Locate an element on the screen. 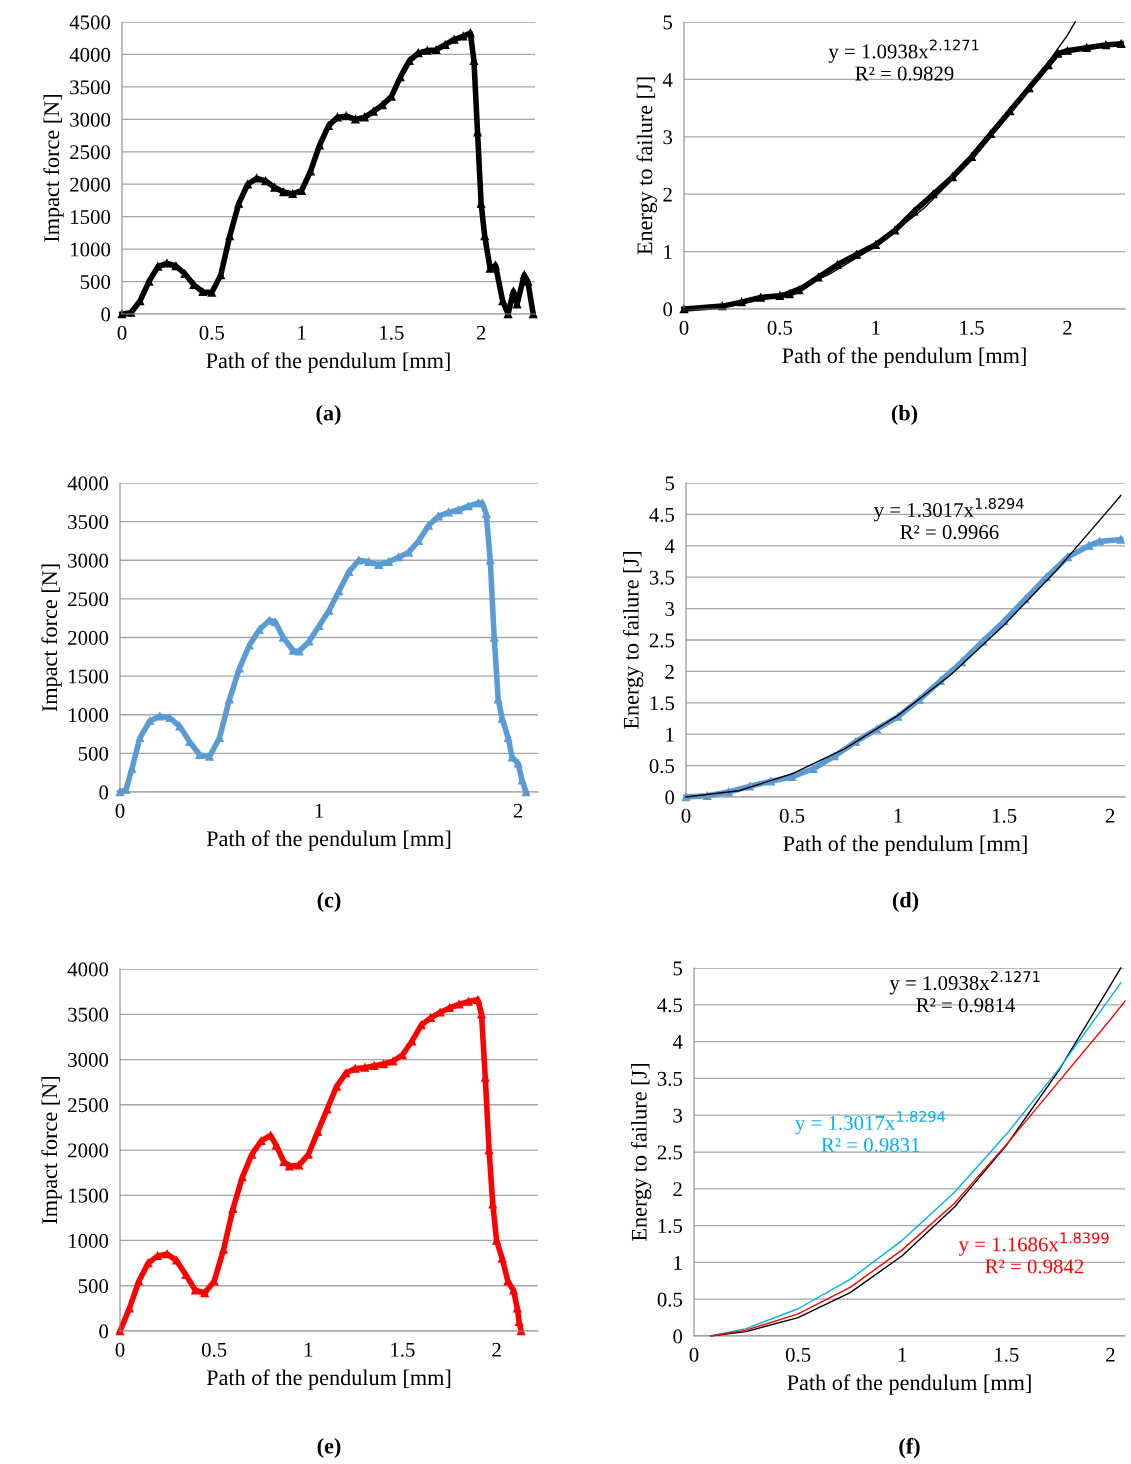  series-label: y = 1.1686x$^{1.8399}$ R² = 0.9842 is located at coordinates (1033, 1253).